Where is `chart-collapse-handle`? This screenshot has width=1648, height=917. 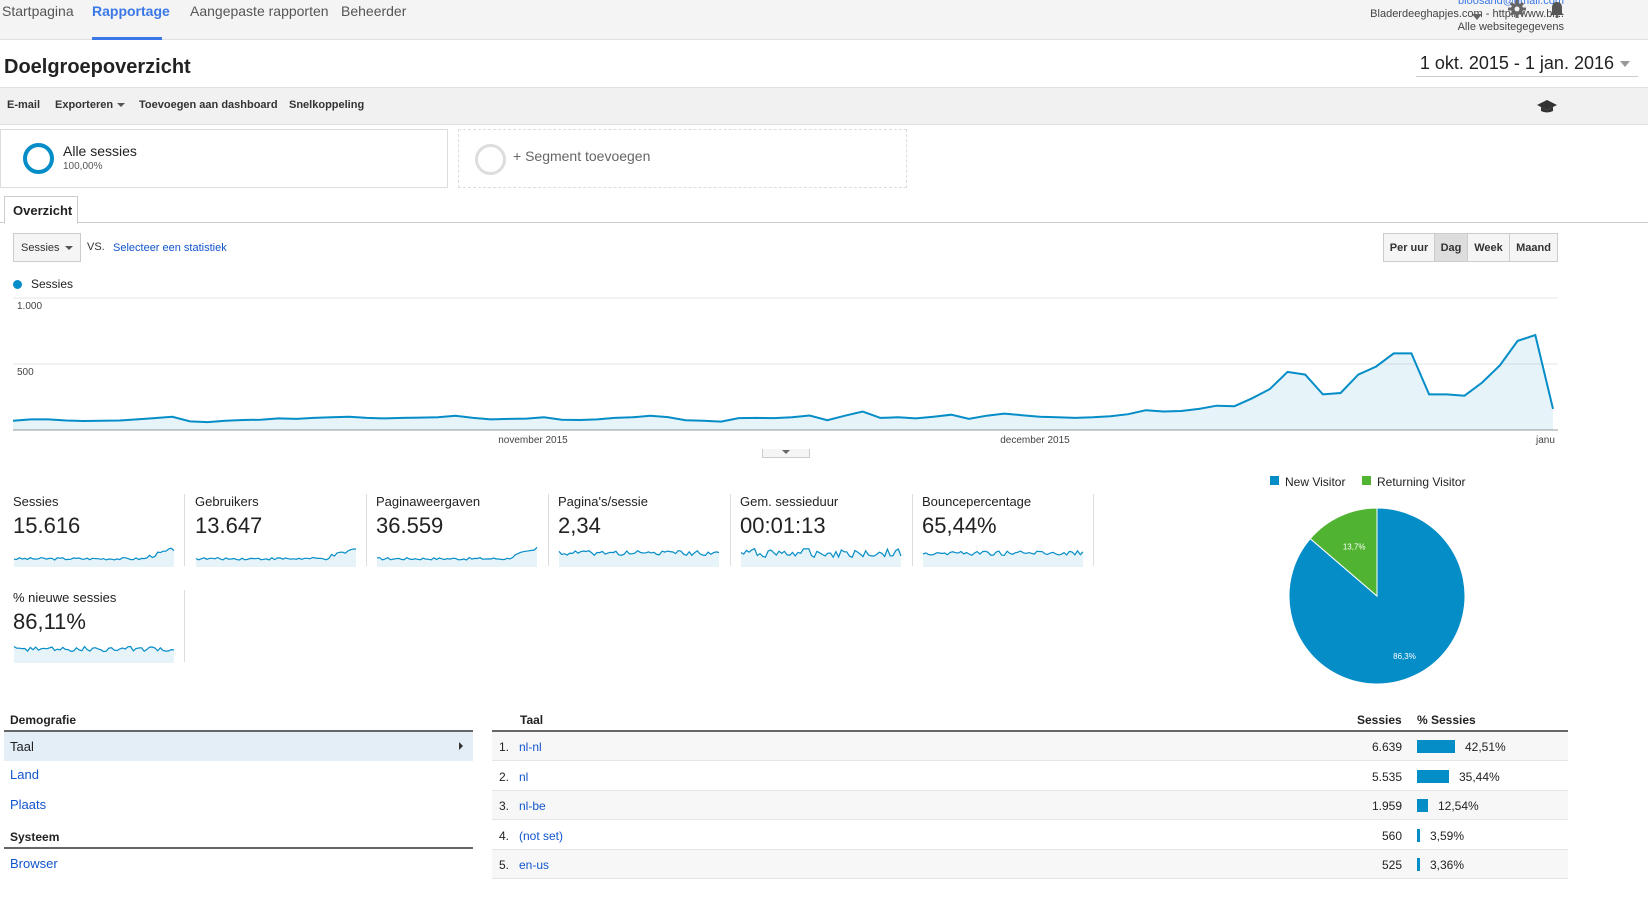 chart-collapse-handle is located at coordinates (786, 453).